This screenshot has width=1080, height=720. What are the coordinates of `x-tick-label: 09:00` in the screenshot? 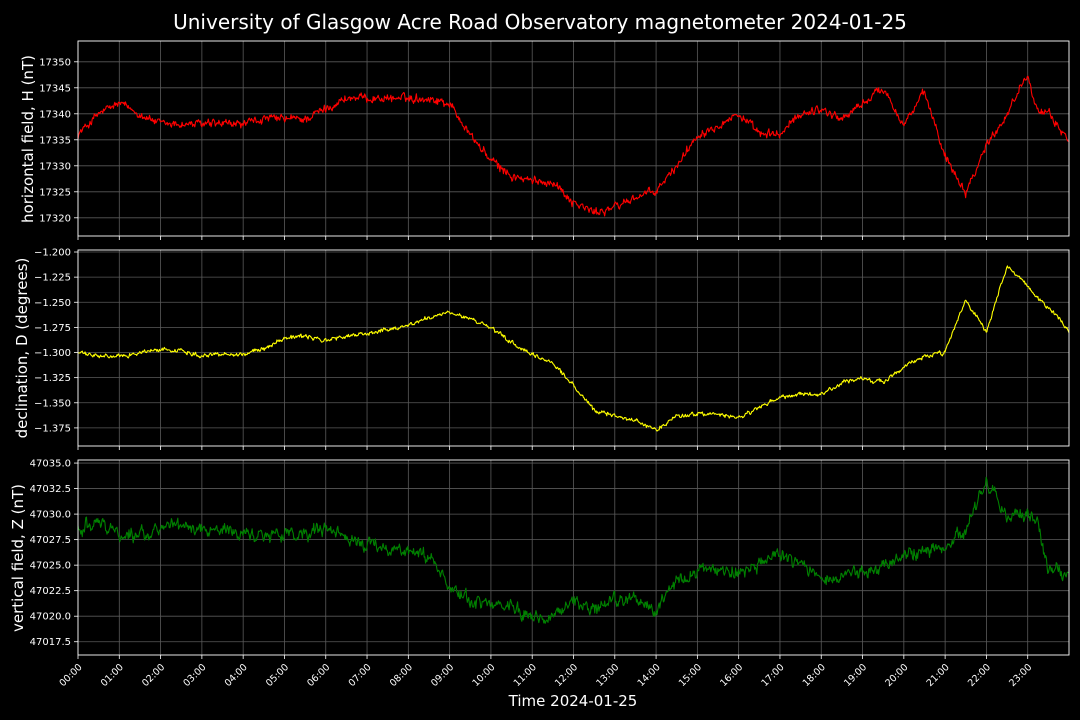 It's located at (442, 675).